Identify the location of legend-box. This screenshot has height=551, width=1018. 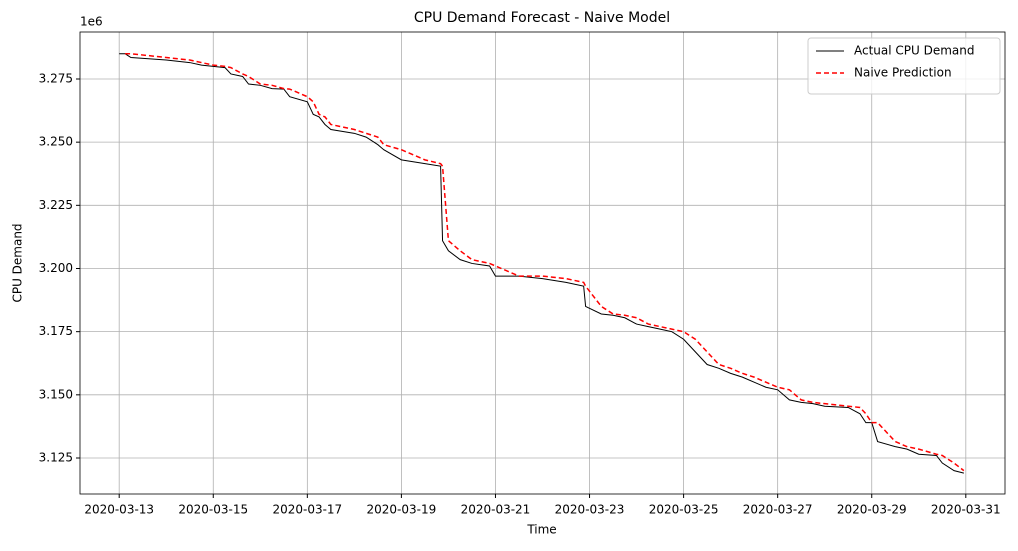
(904, 66).